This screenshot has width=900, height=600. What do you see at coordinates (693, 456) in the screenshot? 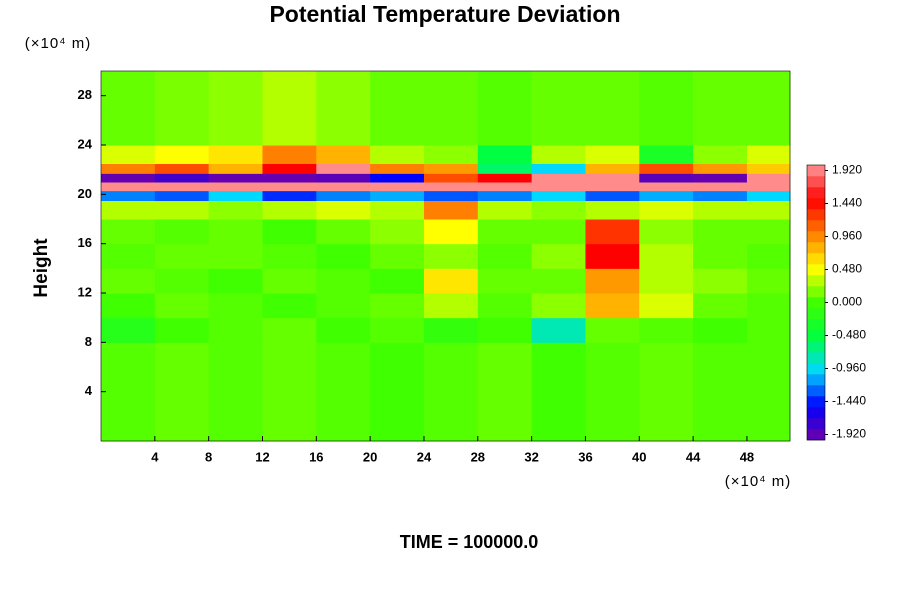
I see `x-tick-label: 44` at bounding box center [693, 456].